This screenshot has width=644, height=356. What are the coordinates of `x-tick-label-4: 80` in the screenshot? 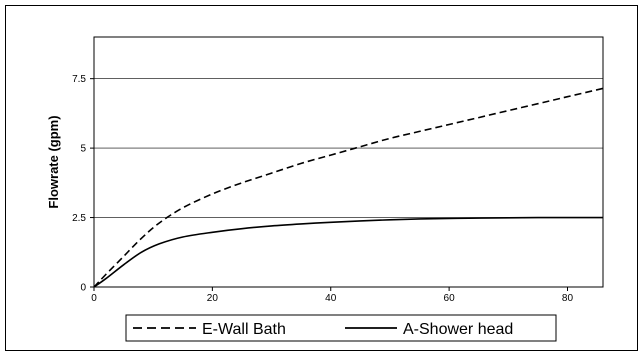 It's located at (568, 298).